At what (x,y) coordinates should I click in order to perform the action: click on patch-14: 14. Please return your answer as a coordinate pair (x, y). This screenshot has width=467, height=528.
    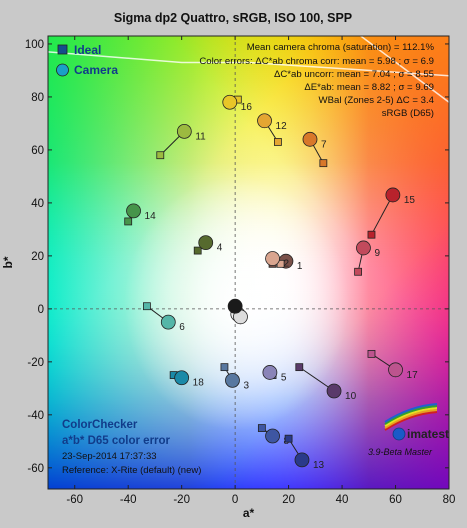
    Looking at the image, I should click on (140, 214).